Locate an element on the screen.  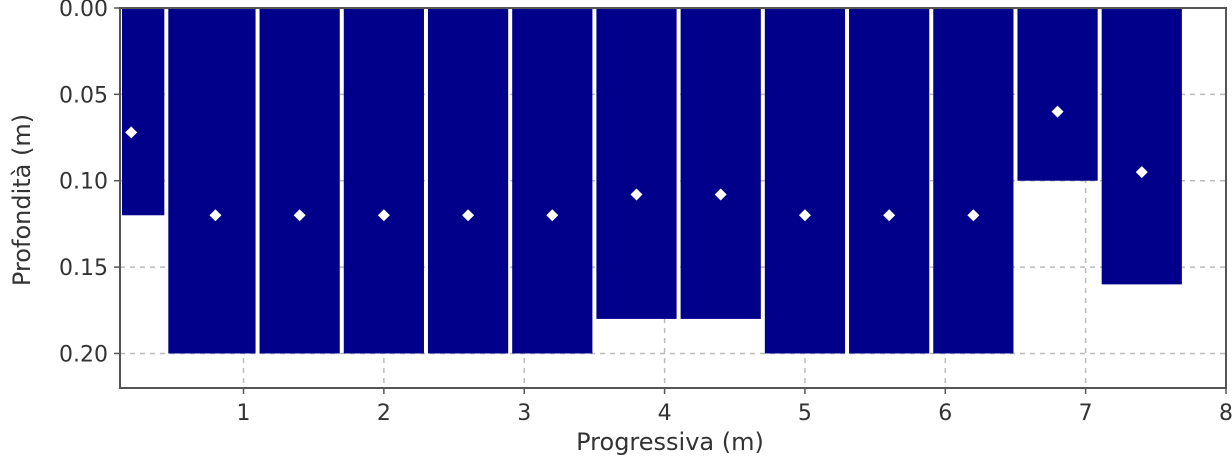
y-tick-label: 0.00 is located at coordinates (83, 11).